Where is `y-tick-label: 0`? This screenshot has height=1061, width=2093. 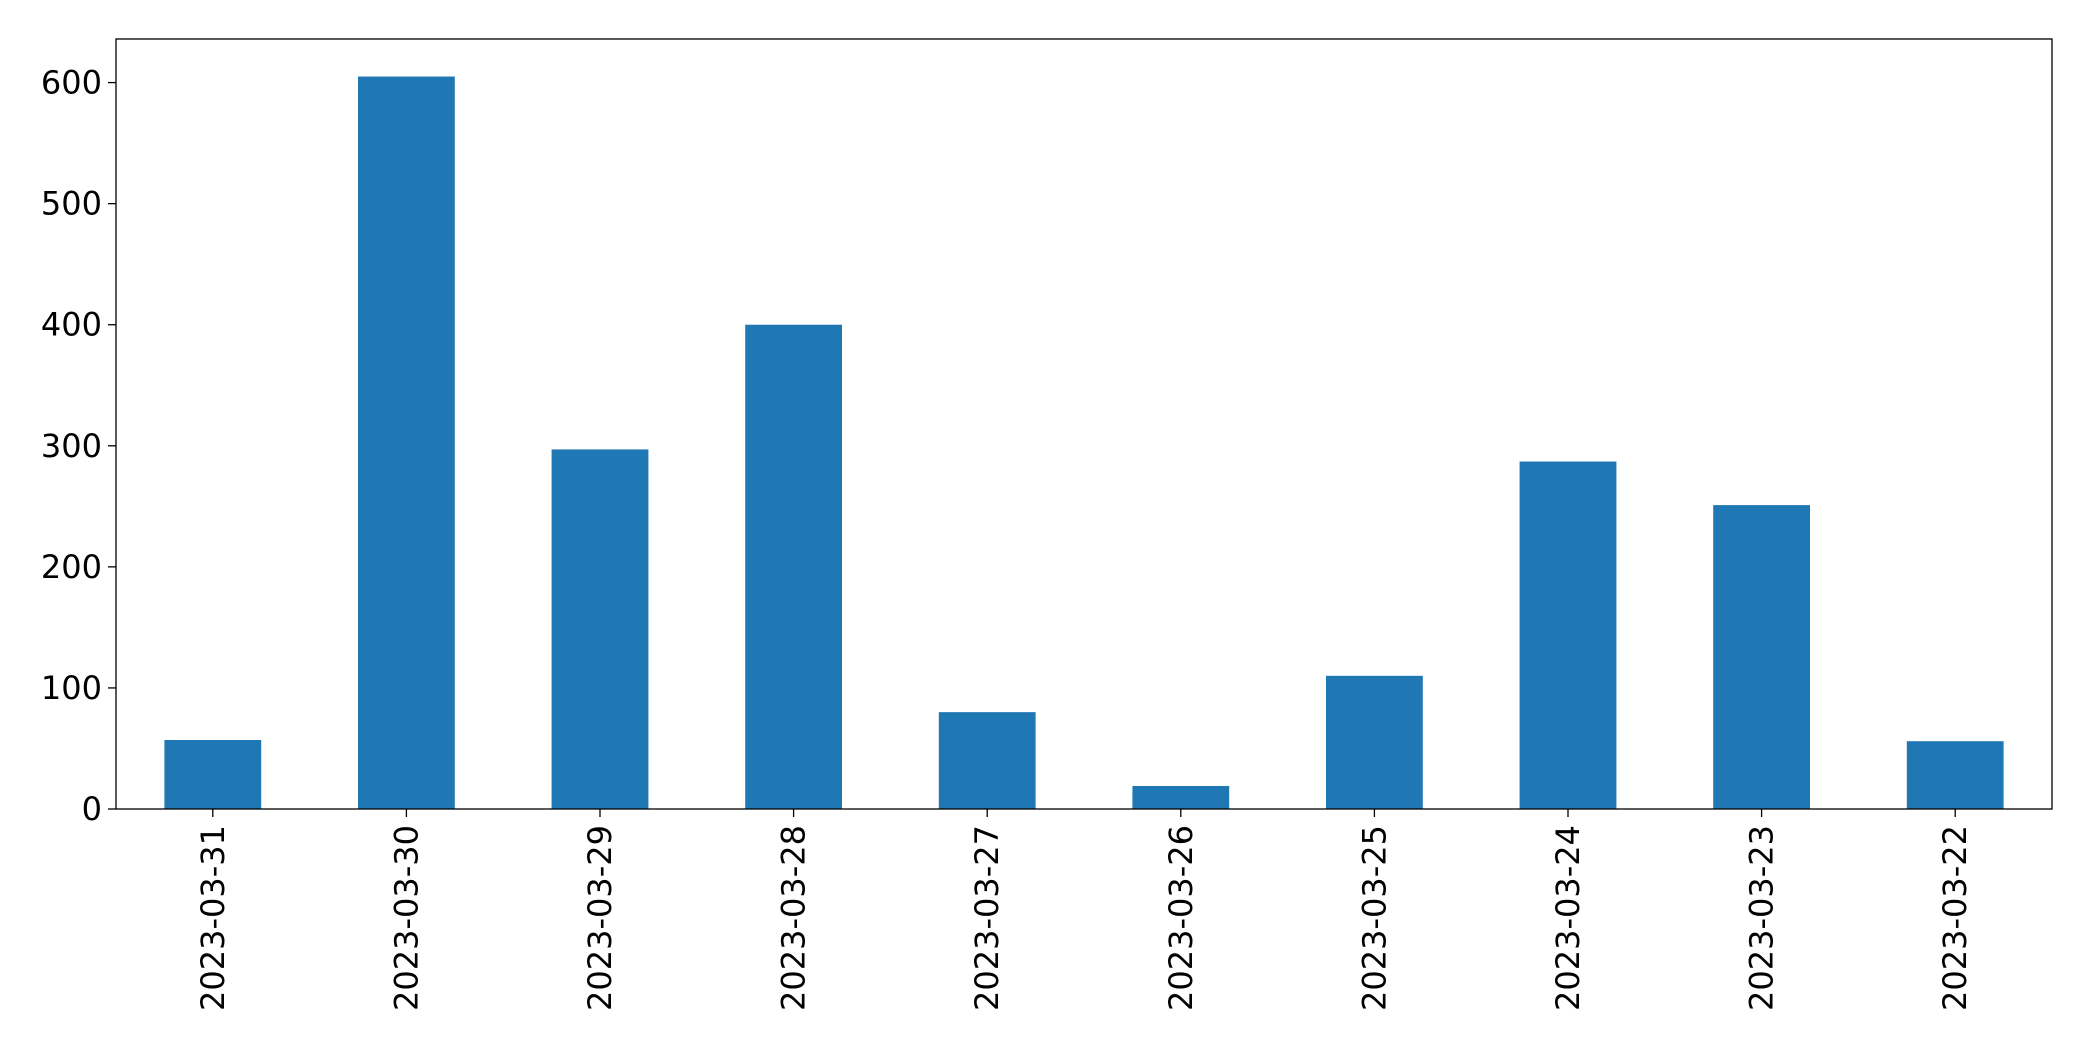
y-tick-label: 0 is located at coordinates (92, 809).